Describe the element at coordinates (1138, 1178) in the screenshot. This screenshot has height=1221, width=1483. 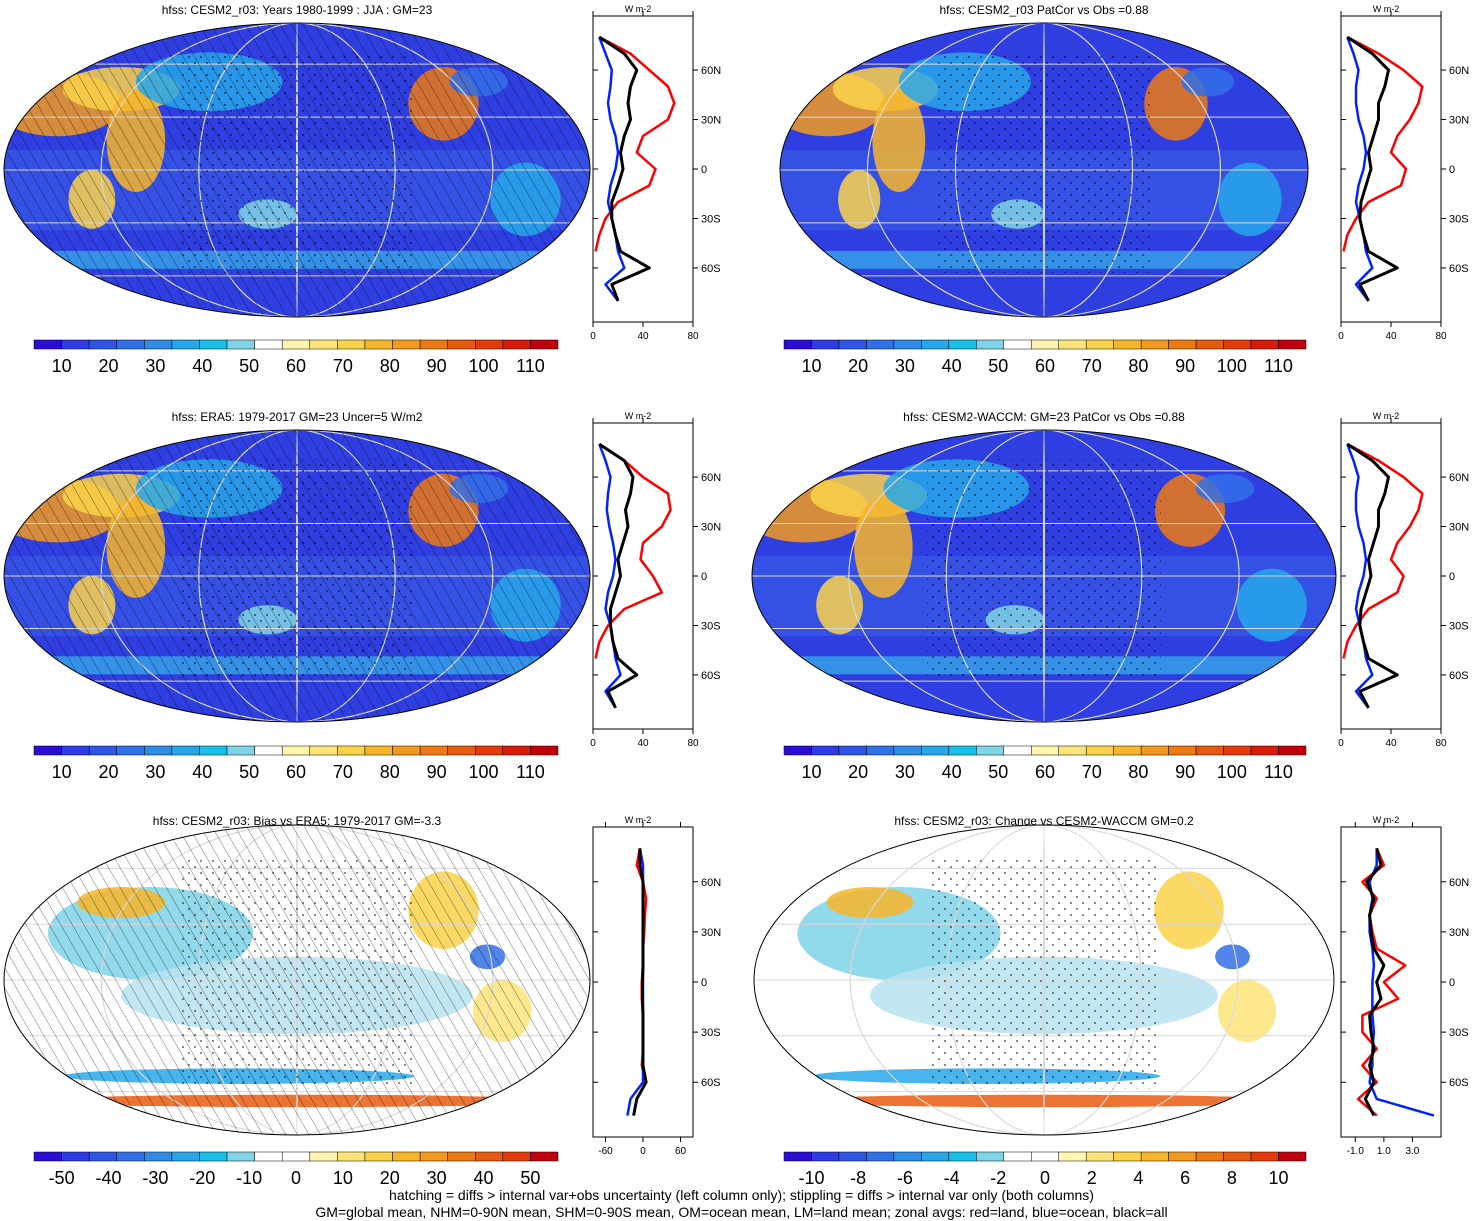
I see `colorbar-label: 4` at that location.